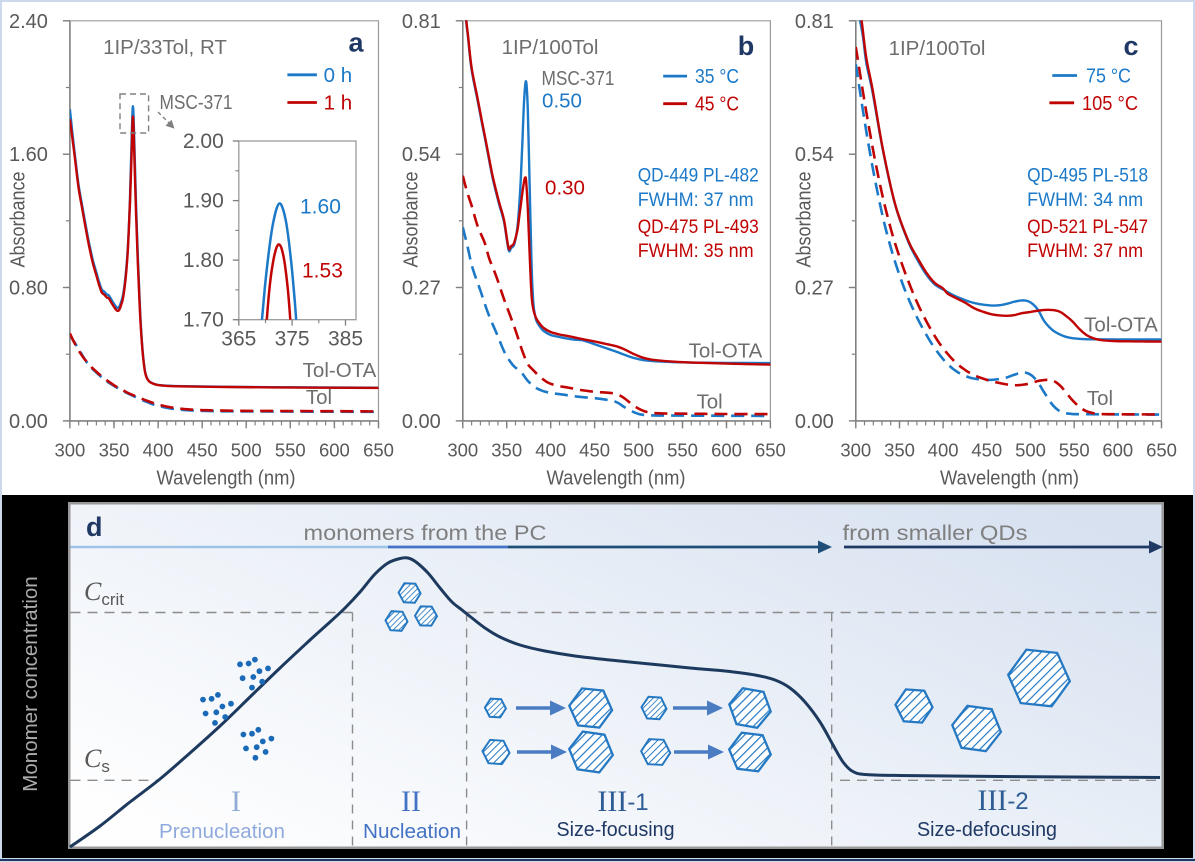 This screenshot has height=862, width=1195. What do you see at coordinates (322, 271) in the screenshot?
I see `svg-text: 1.53` at bounding box center [322, 271].